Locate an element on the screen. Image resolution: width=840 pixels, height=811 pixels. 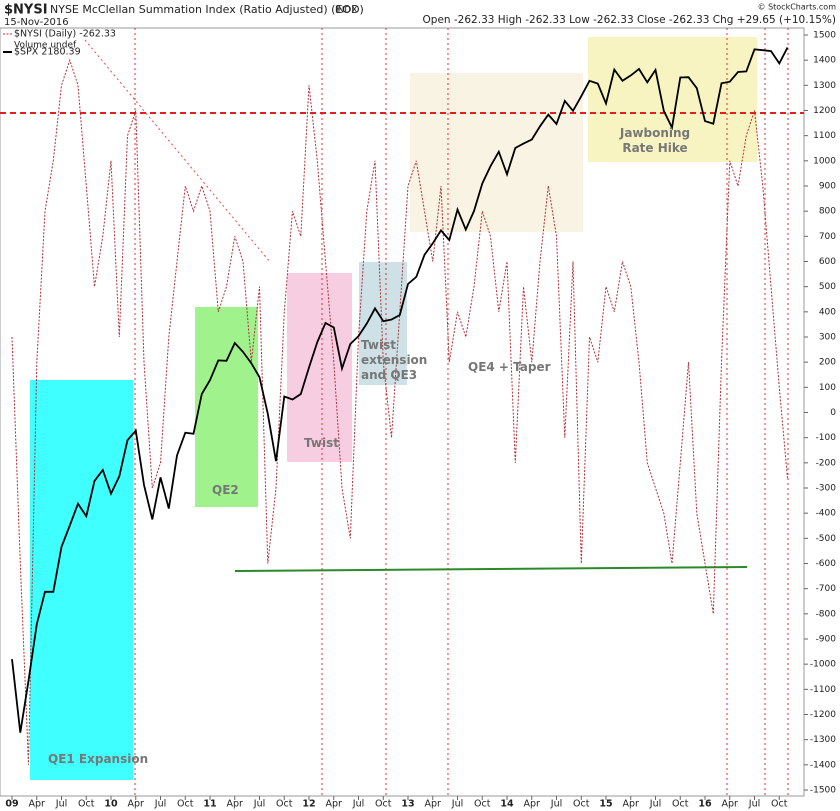
y-tick-label: 1500 is located at coordinates (824, 36).